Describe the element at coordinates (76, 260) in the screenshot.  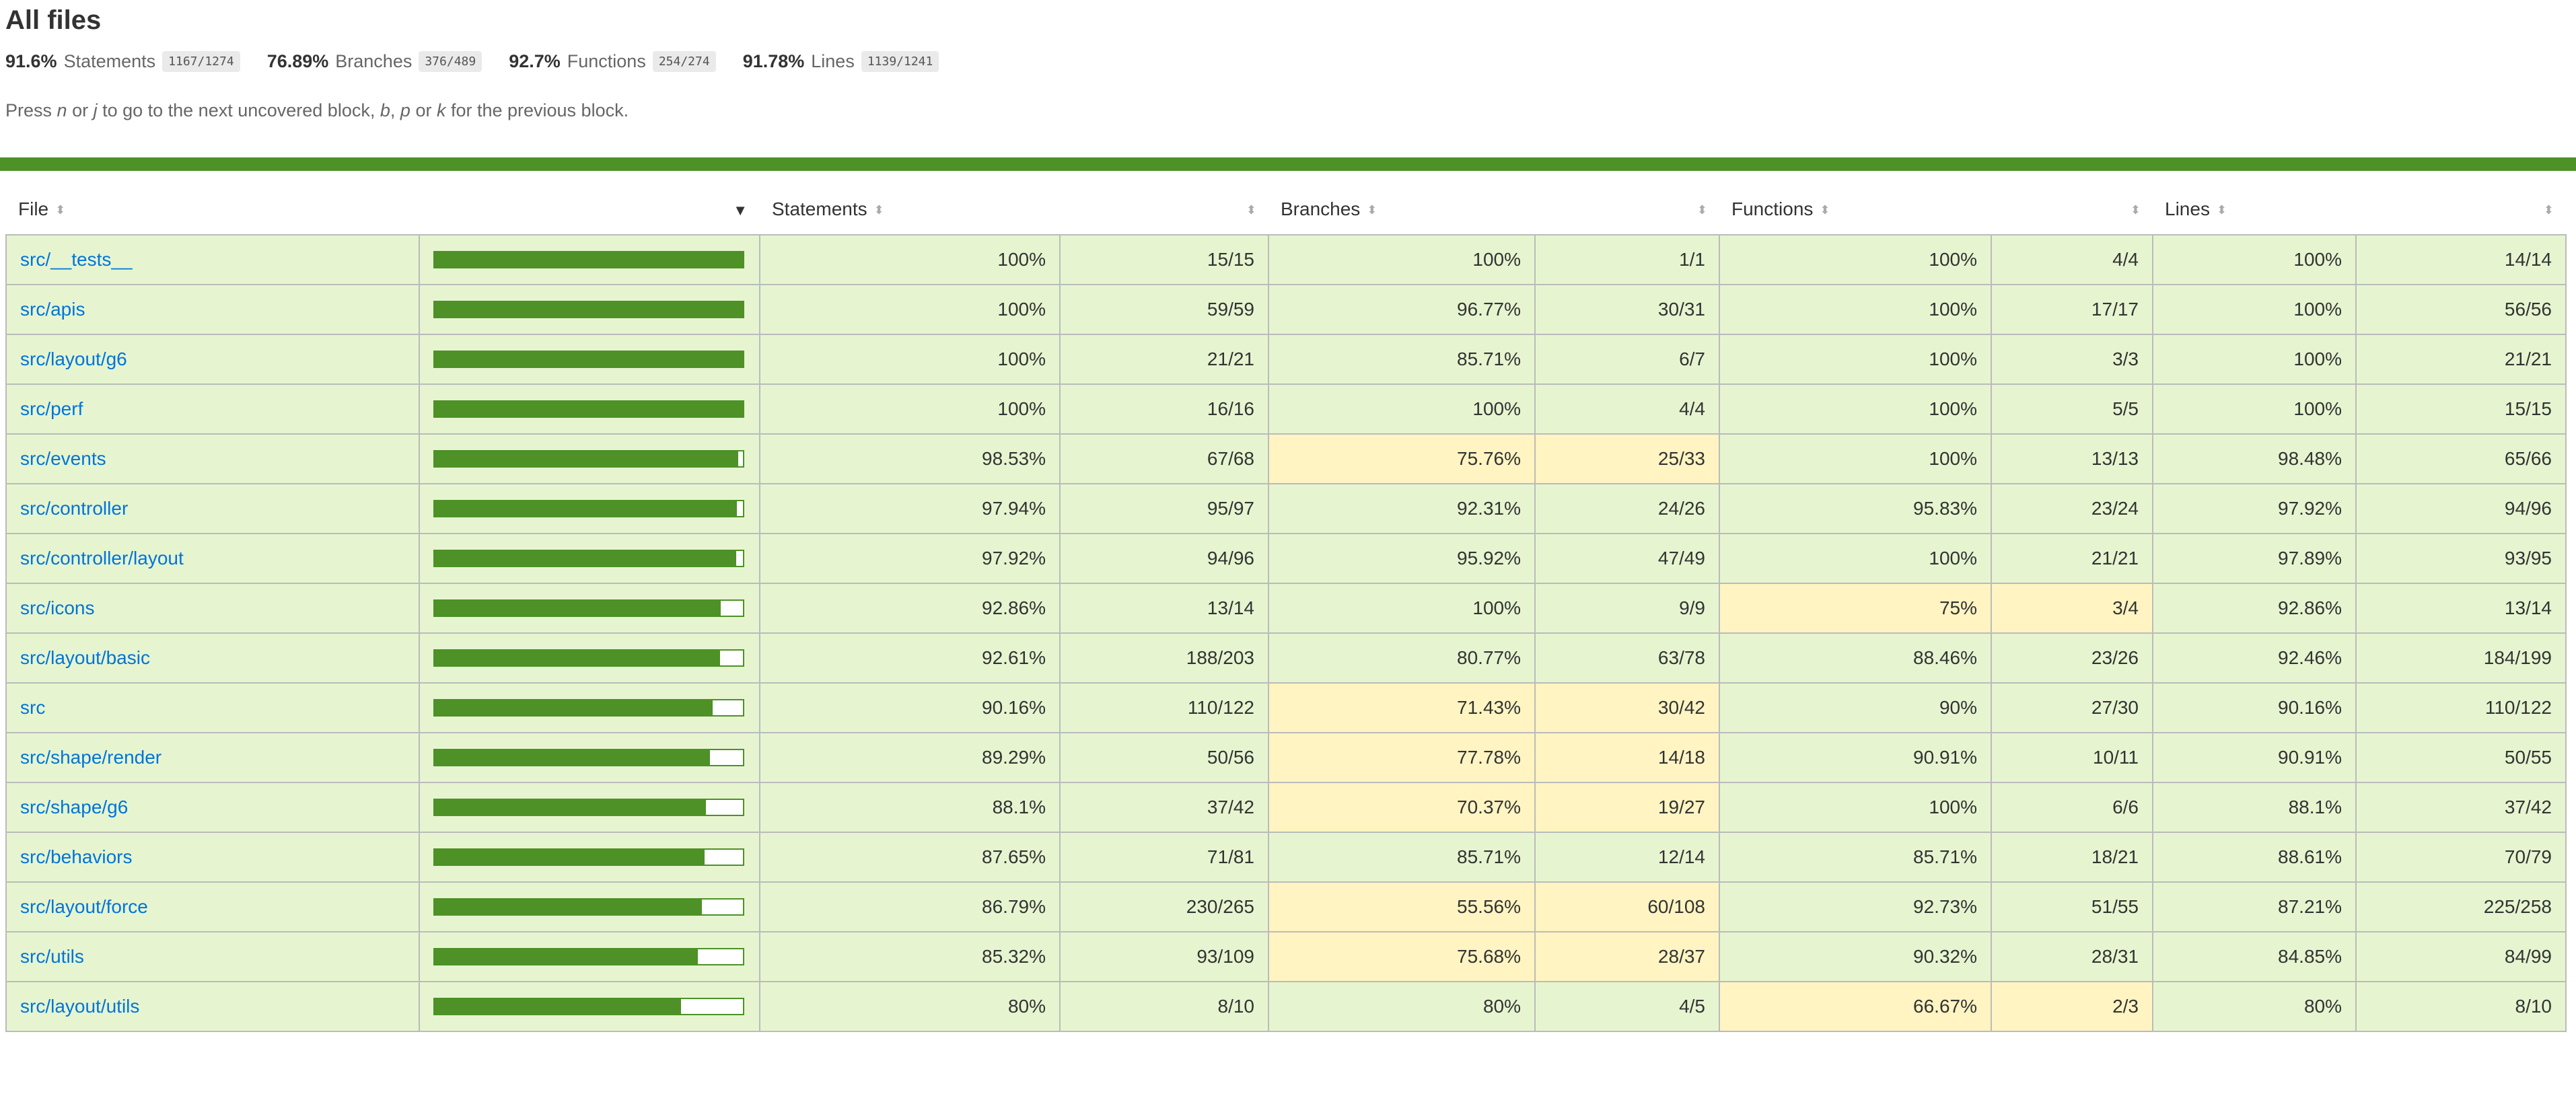
I see `file-link: src/__tests__` at that location.